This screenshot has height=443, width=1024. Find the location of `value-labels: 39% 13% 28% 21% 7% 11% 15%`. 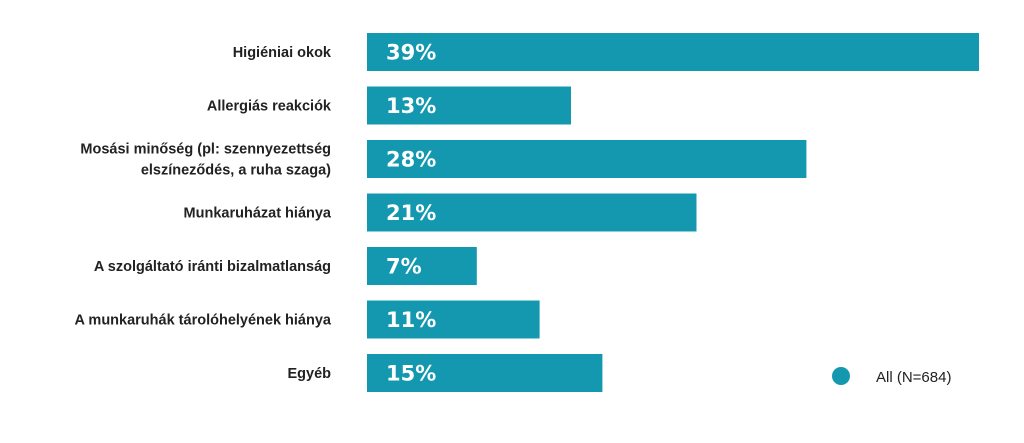

value-labels: 39% 13% 28% 21% 7% 11% 15% is located at coordinates (411, 213).